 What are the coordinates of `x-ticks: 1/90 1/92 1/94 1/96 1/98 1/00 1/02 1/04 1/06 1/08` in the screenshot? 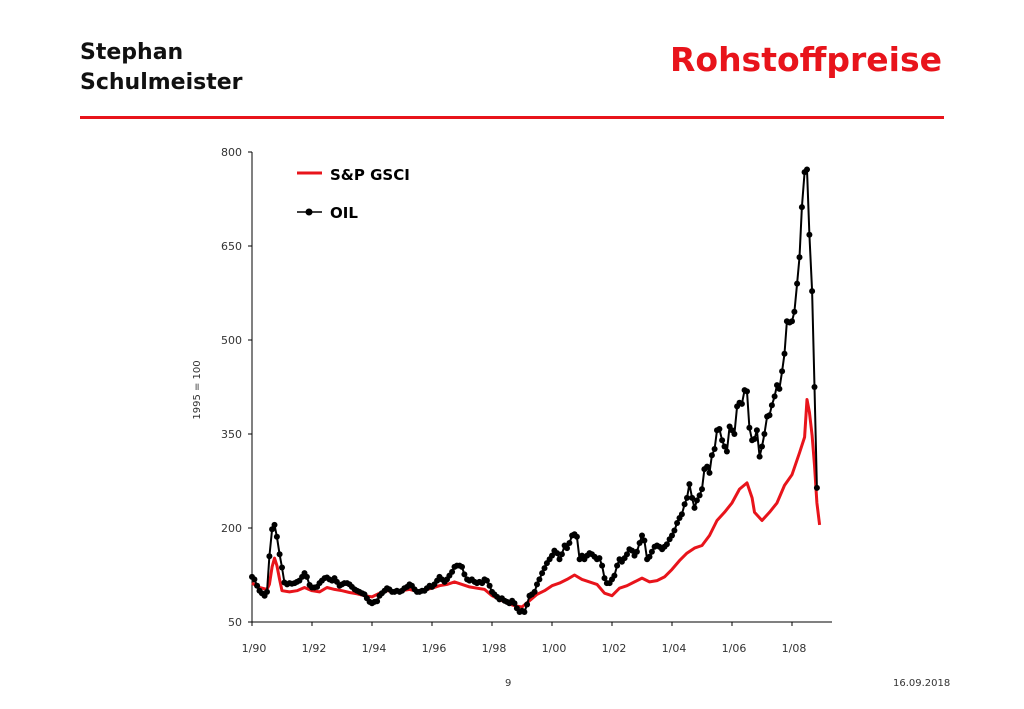 It's located at (524, 638).